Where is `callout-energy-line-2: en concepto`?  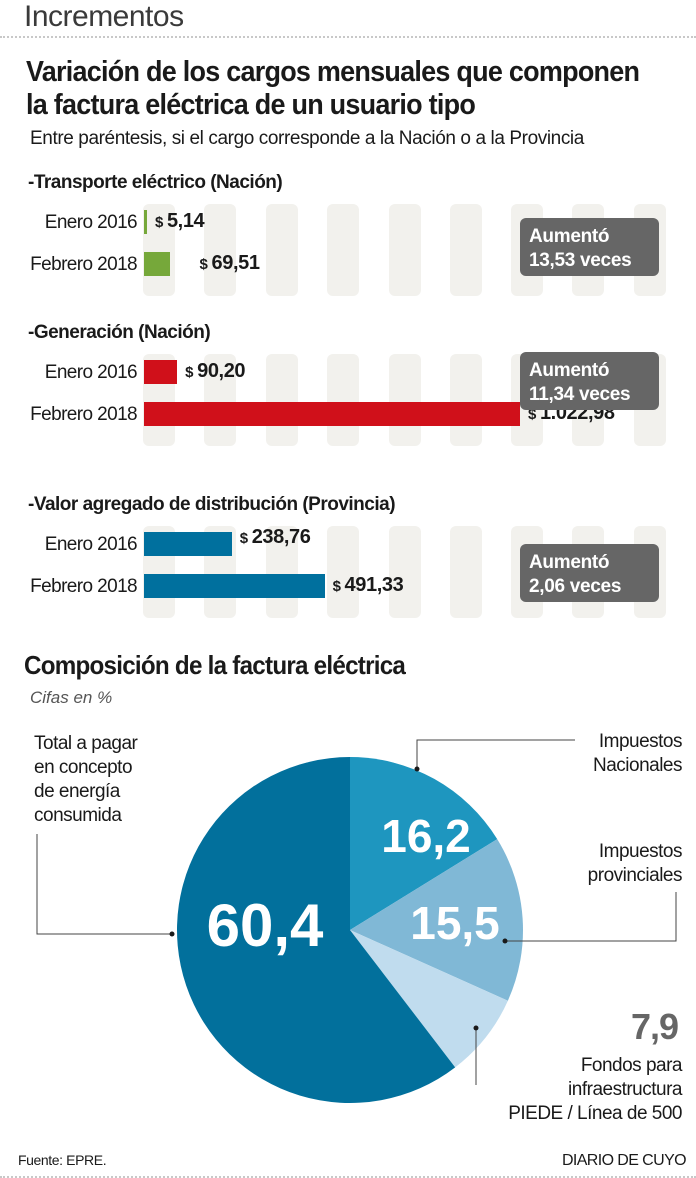 callout-energy-line-2: en concepto is located at coordinates (83, 767).